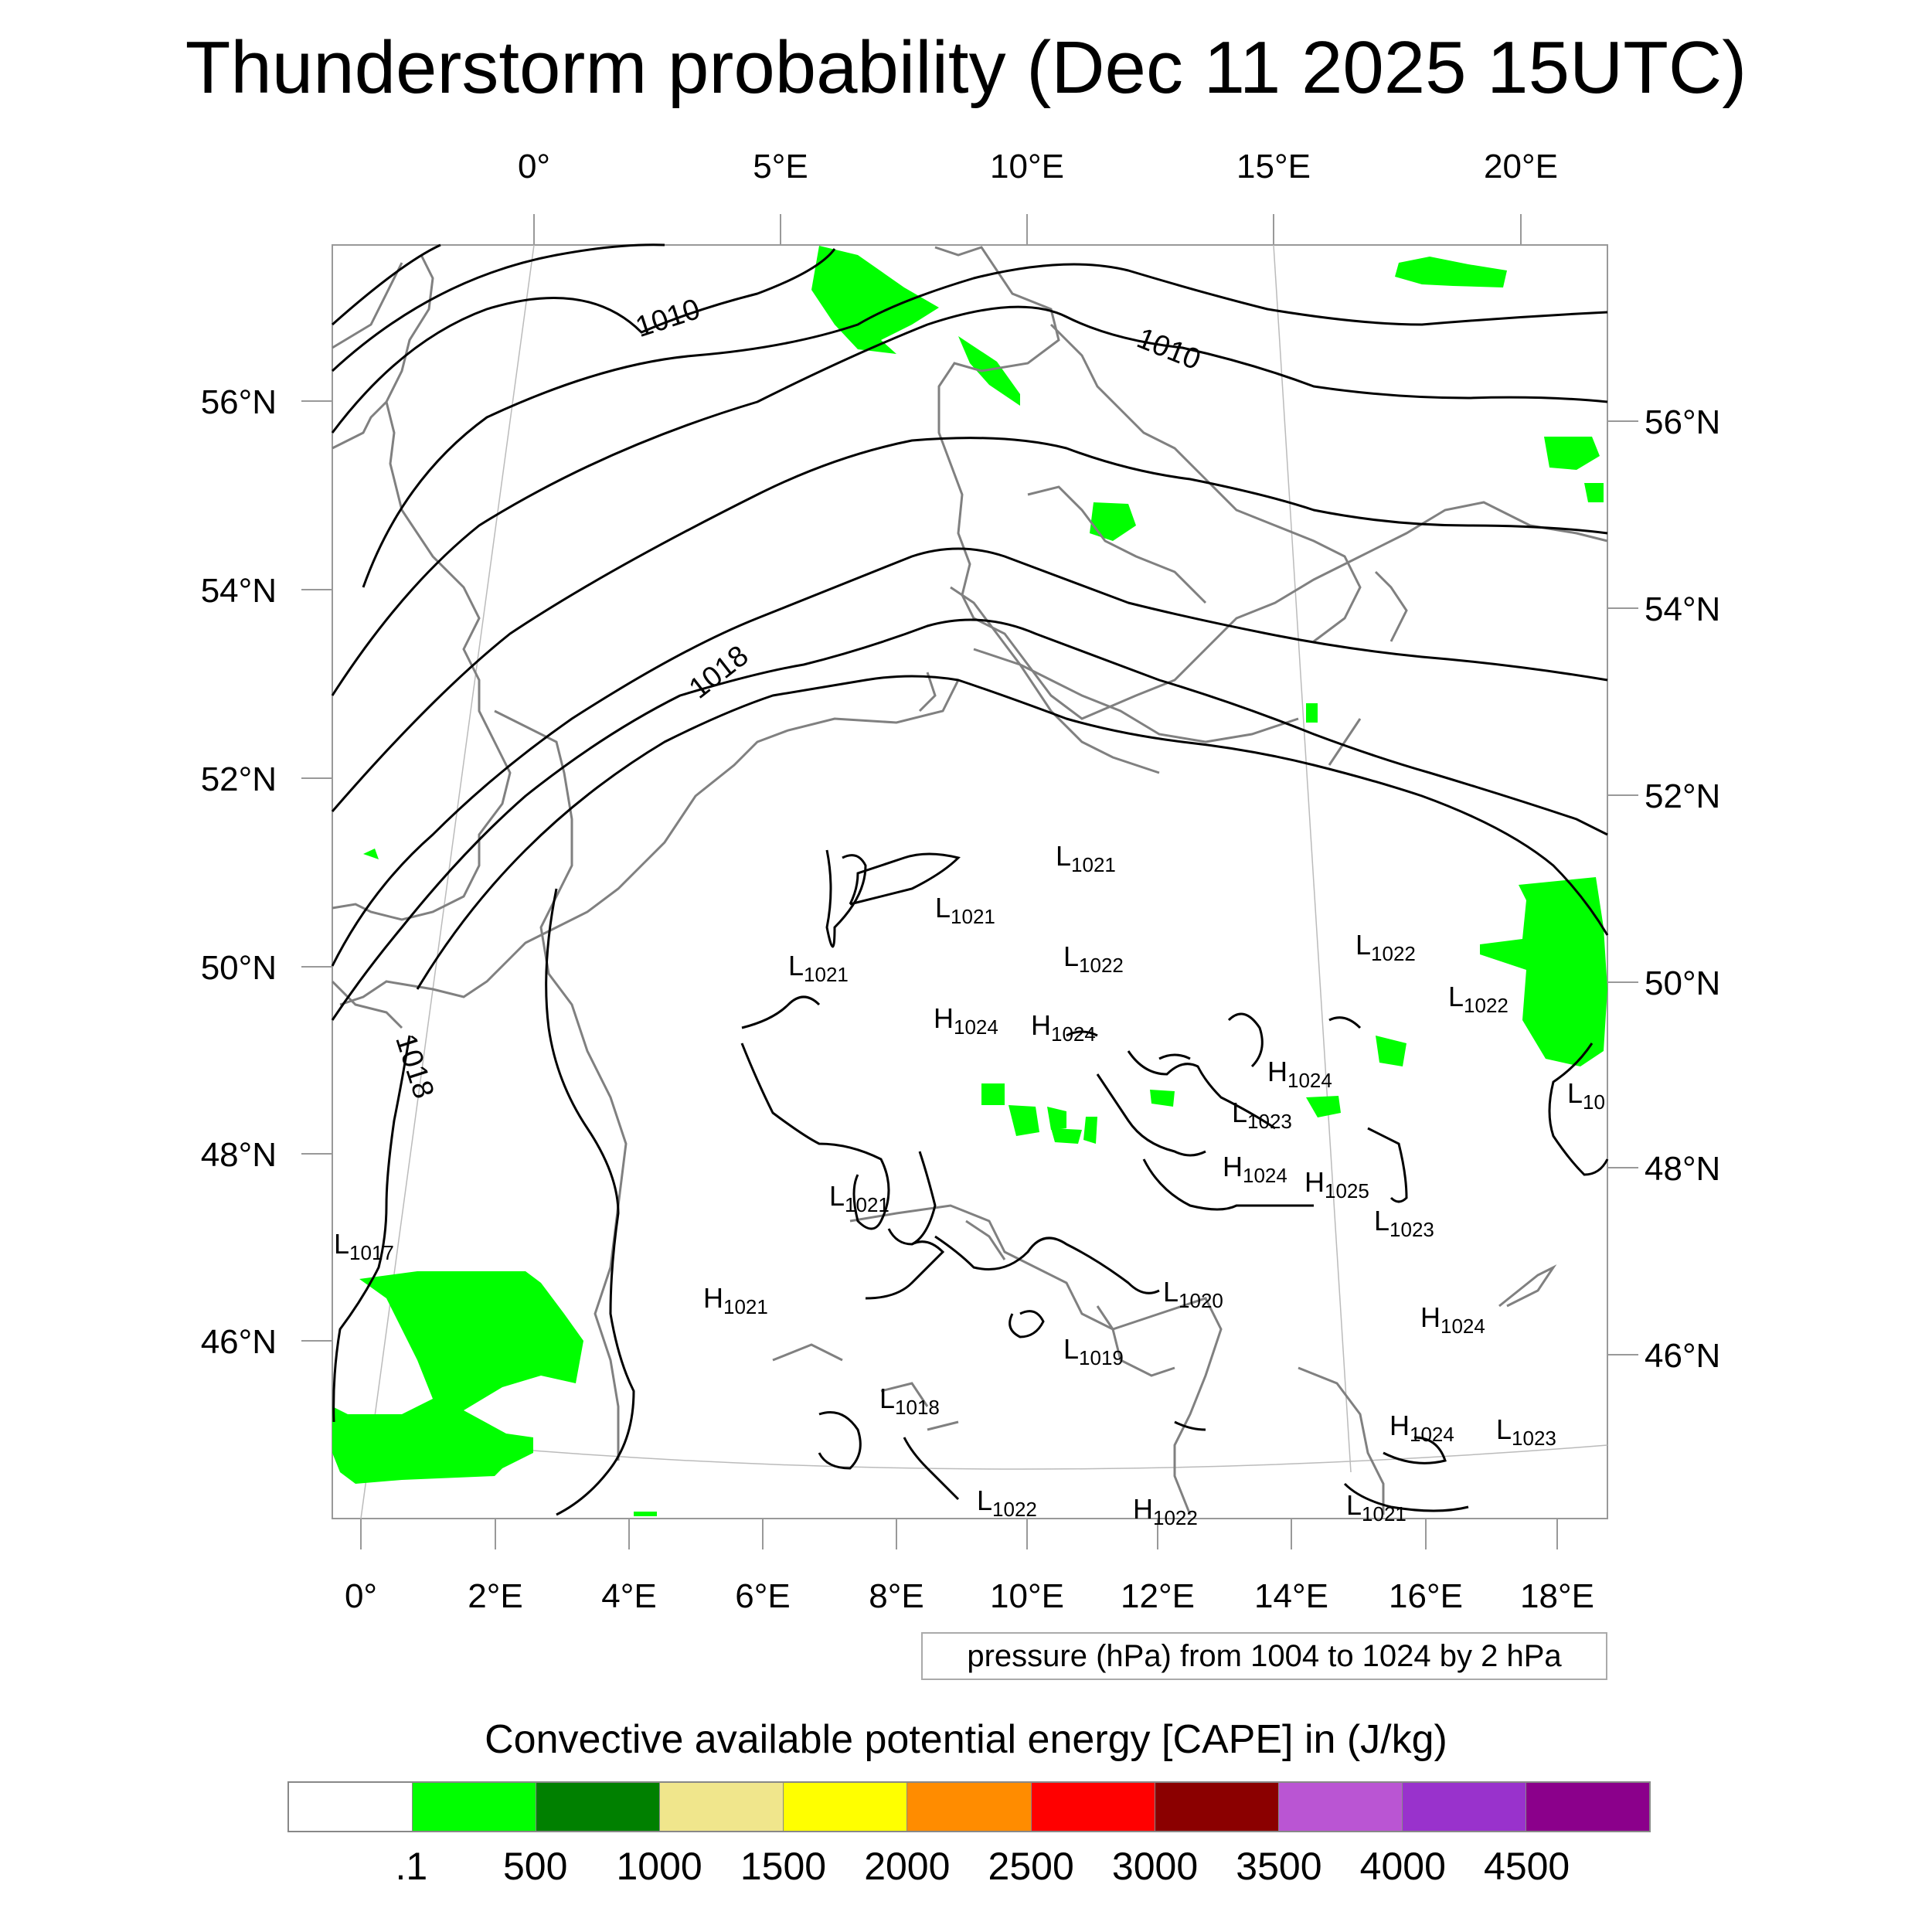  Describe the element at coordinates (1093, 1352) in the screenshot. I see `pressure-center: L1019` at that location.